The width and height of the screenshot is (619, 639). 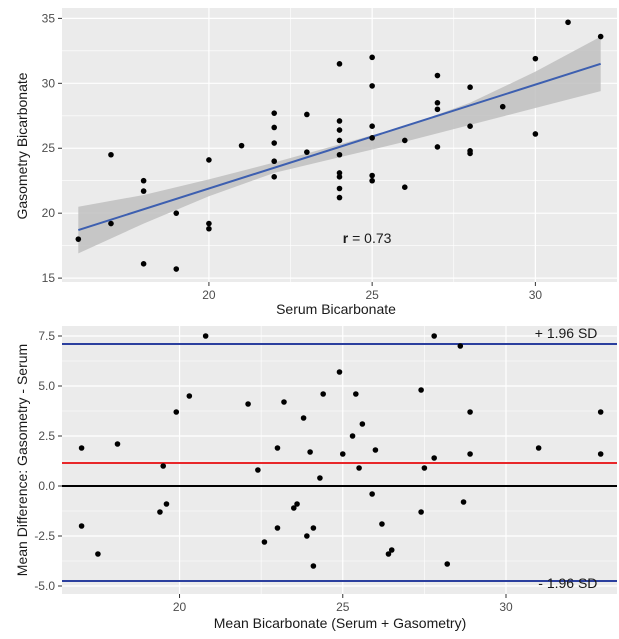 What do you see at coordinates (346, 238) in the screenshot?
I see `r-symbol: r` at bounding box center [346, 238].